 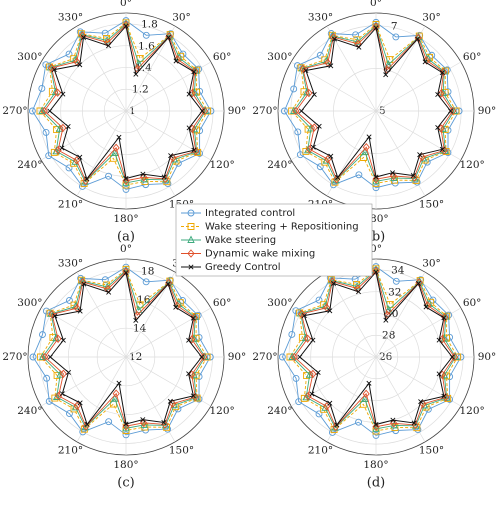 What do you see at coordinates (398, 271) in the screenshot?
I see `r-tick-label: 34` at bounding box center [398, 271].